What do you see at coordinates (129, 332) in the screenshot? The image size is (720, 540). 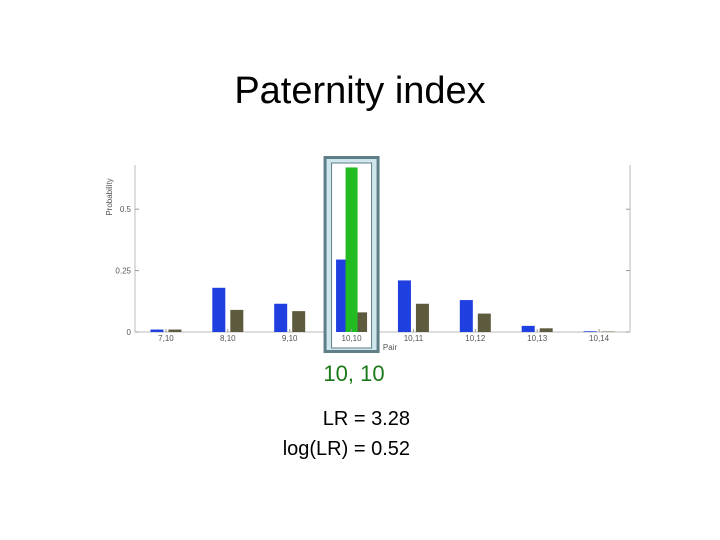 I see `y-tick-label: 0` at bounding box center [129, 332].